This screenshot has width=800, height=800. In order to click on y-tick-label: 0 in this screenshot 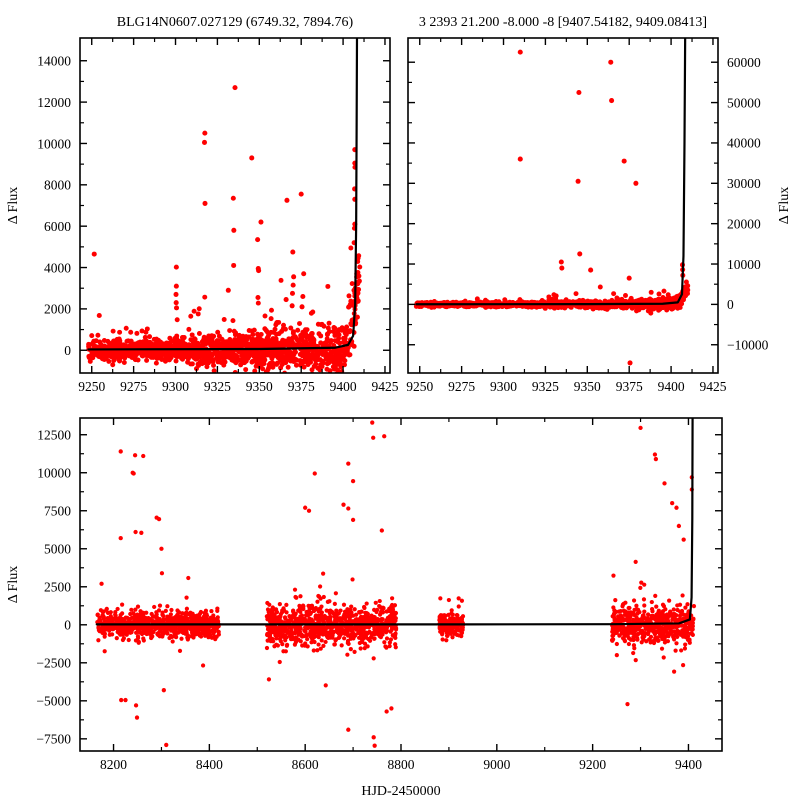, I will do `click(67, 350)`.